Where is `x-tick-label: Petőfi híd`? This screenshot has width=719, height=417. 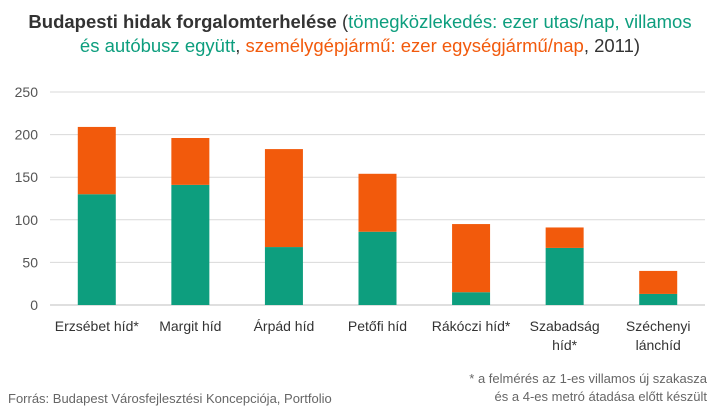 x-tick-label: Petőfi híd is located at coordinates (377, 326).